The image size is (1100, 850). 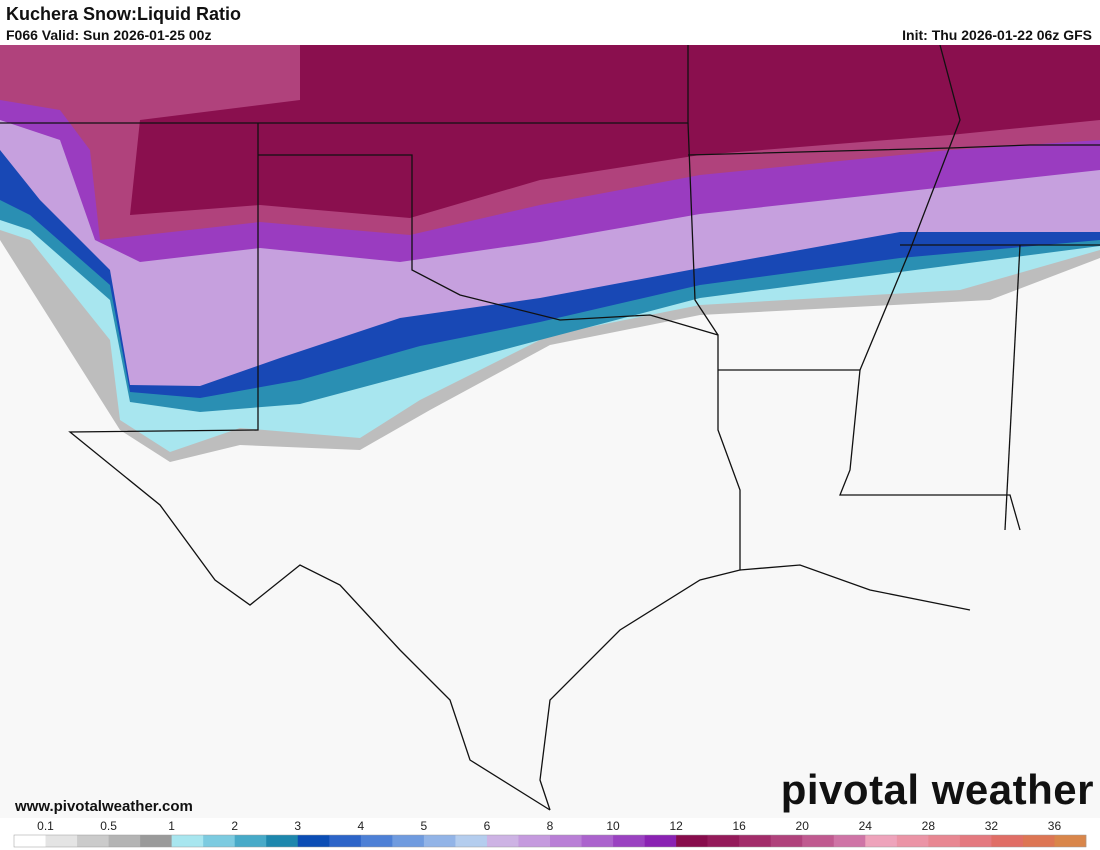 I want to click on colorbar-frame, so click(x=550, y=841).